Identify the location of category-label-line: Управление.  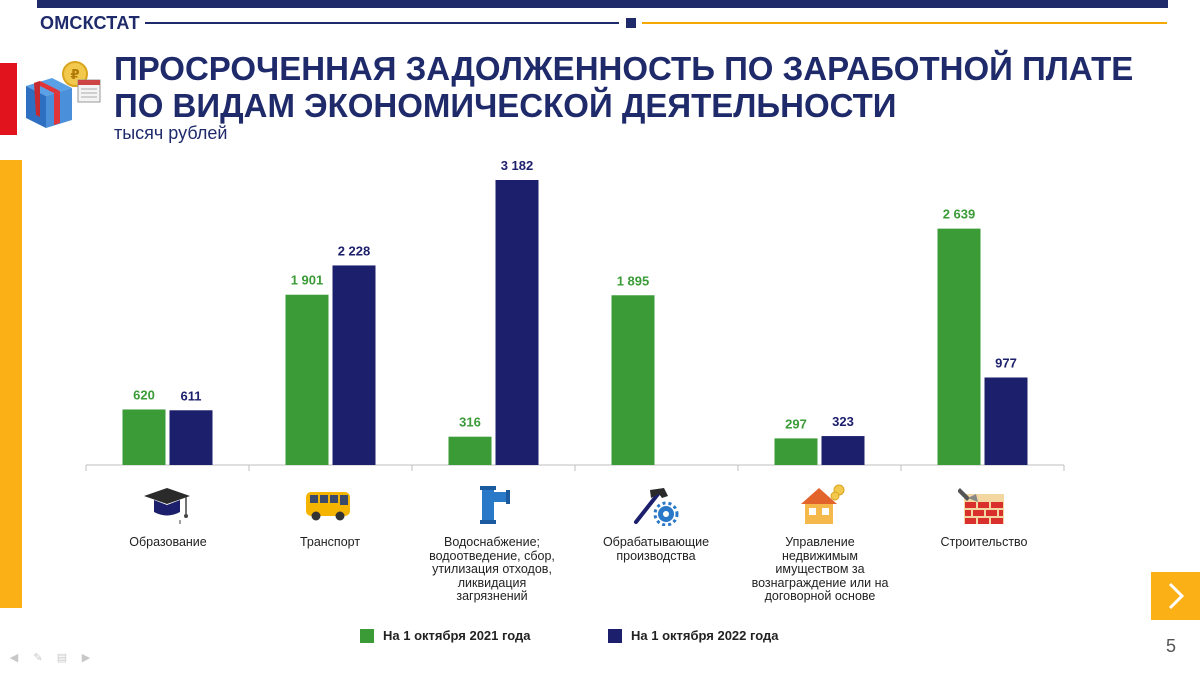
(820, 542).